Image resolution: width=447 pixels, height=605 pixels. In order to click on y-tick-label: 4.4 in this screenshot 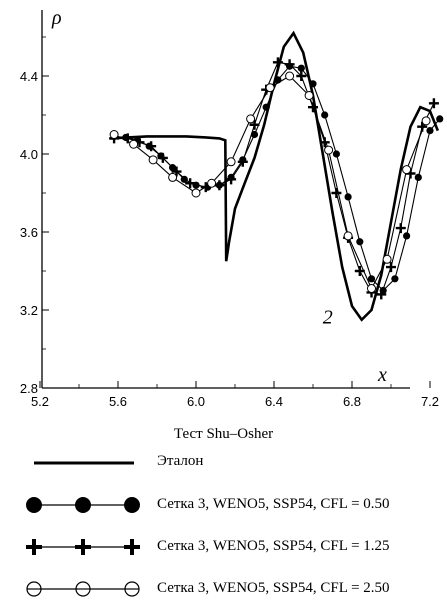, I will do `click(29, 76)`.